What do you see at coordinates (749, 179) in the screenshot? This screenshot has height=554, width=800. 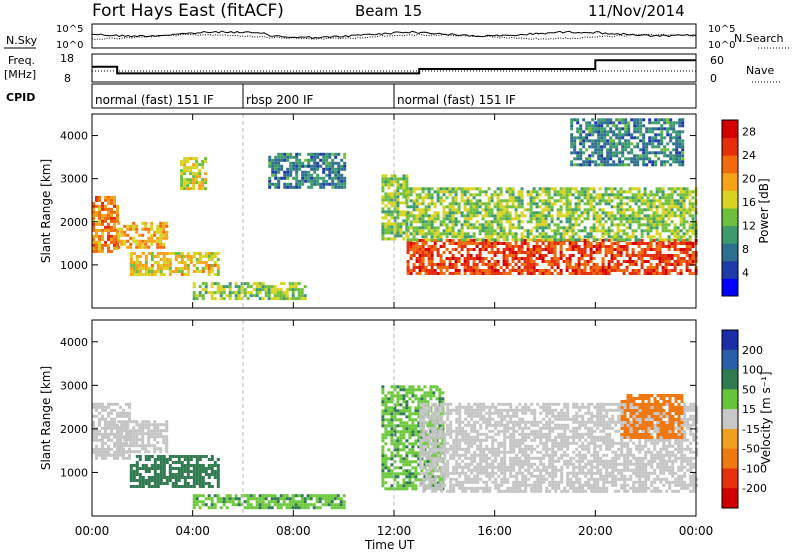 I see `power-colorbar-tick: 20` at bounding box center [749, 179].